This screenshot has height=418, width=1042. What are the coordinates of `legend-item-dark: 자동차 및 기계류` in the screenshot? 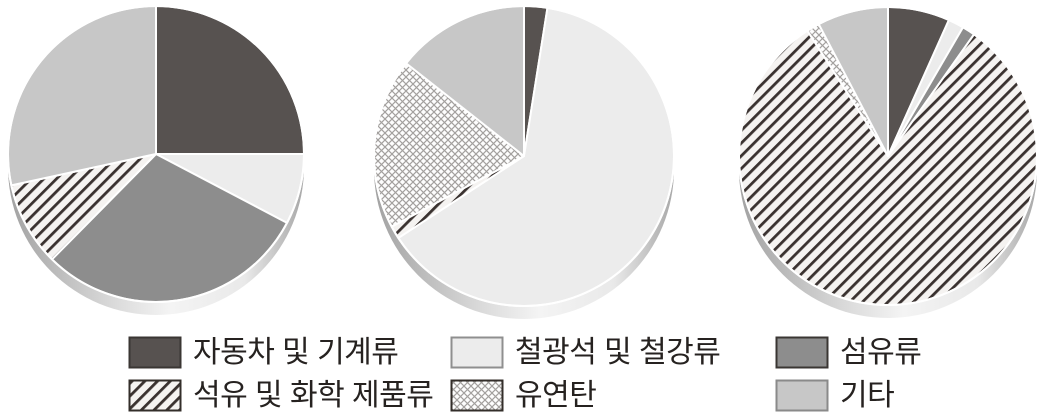 It's located at (289, 352).